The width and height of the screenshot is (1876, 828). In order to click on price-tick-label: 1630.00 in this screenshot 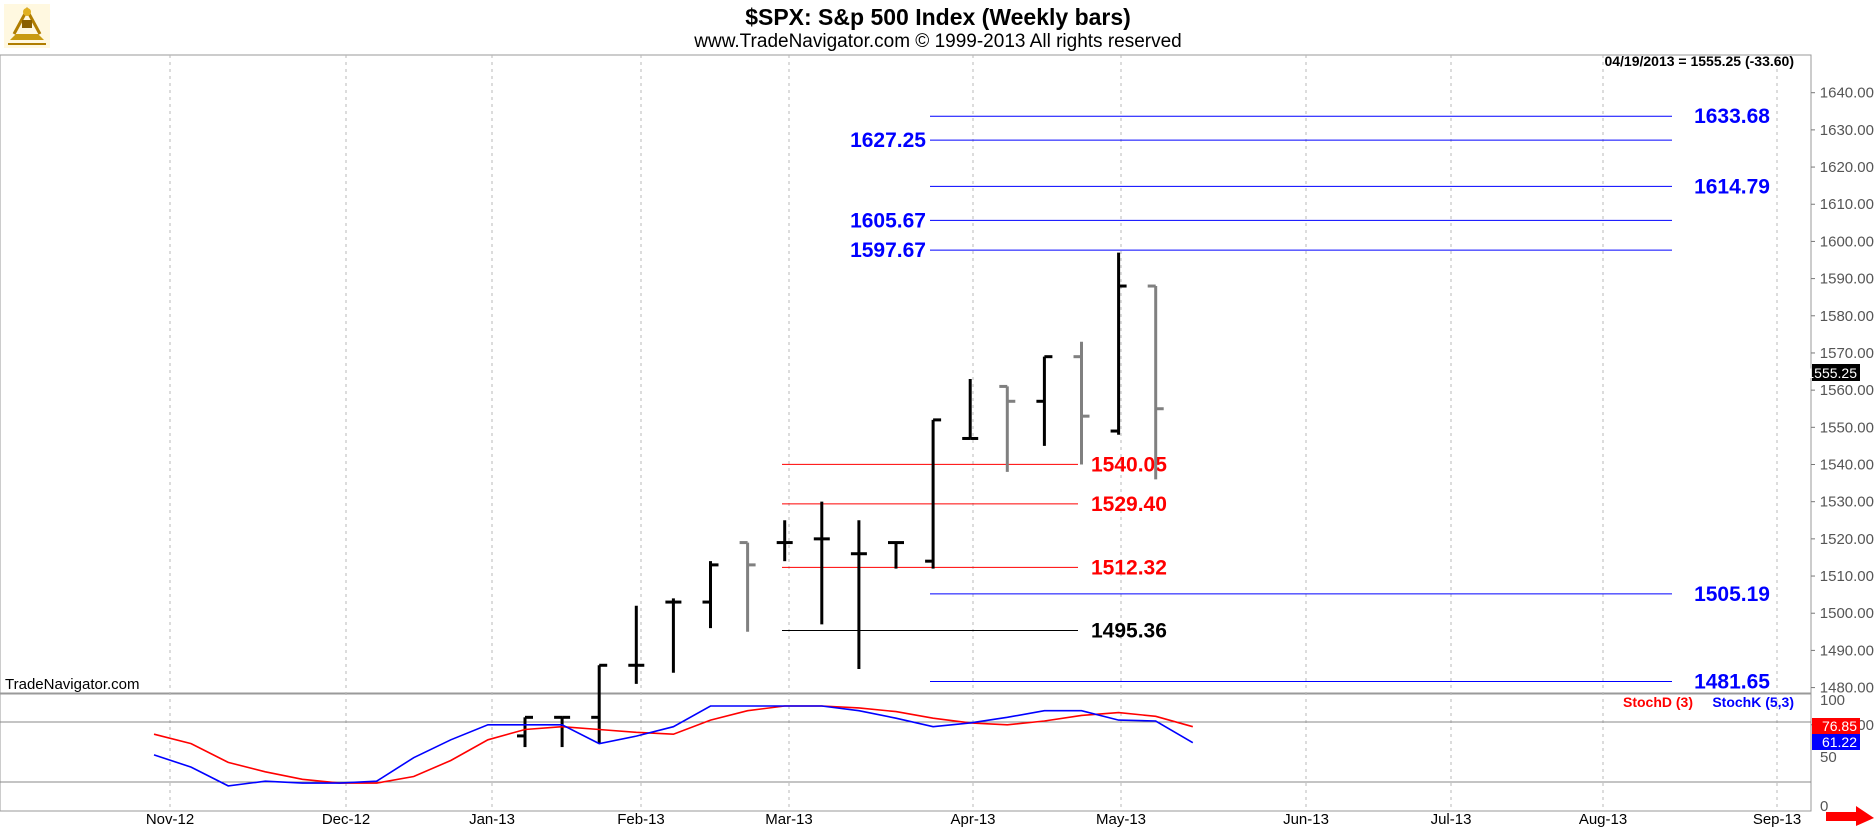, I will do `click(1847, 130)`.